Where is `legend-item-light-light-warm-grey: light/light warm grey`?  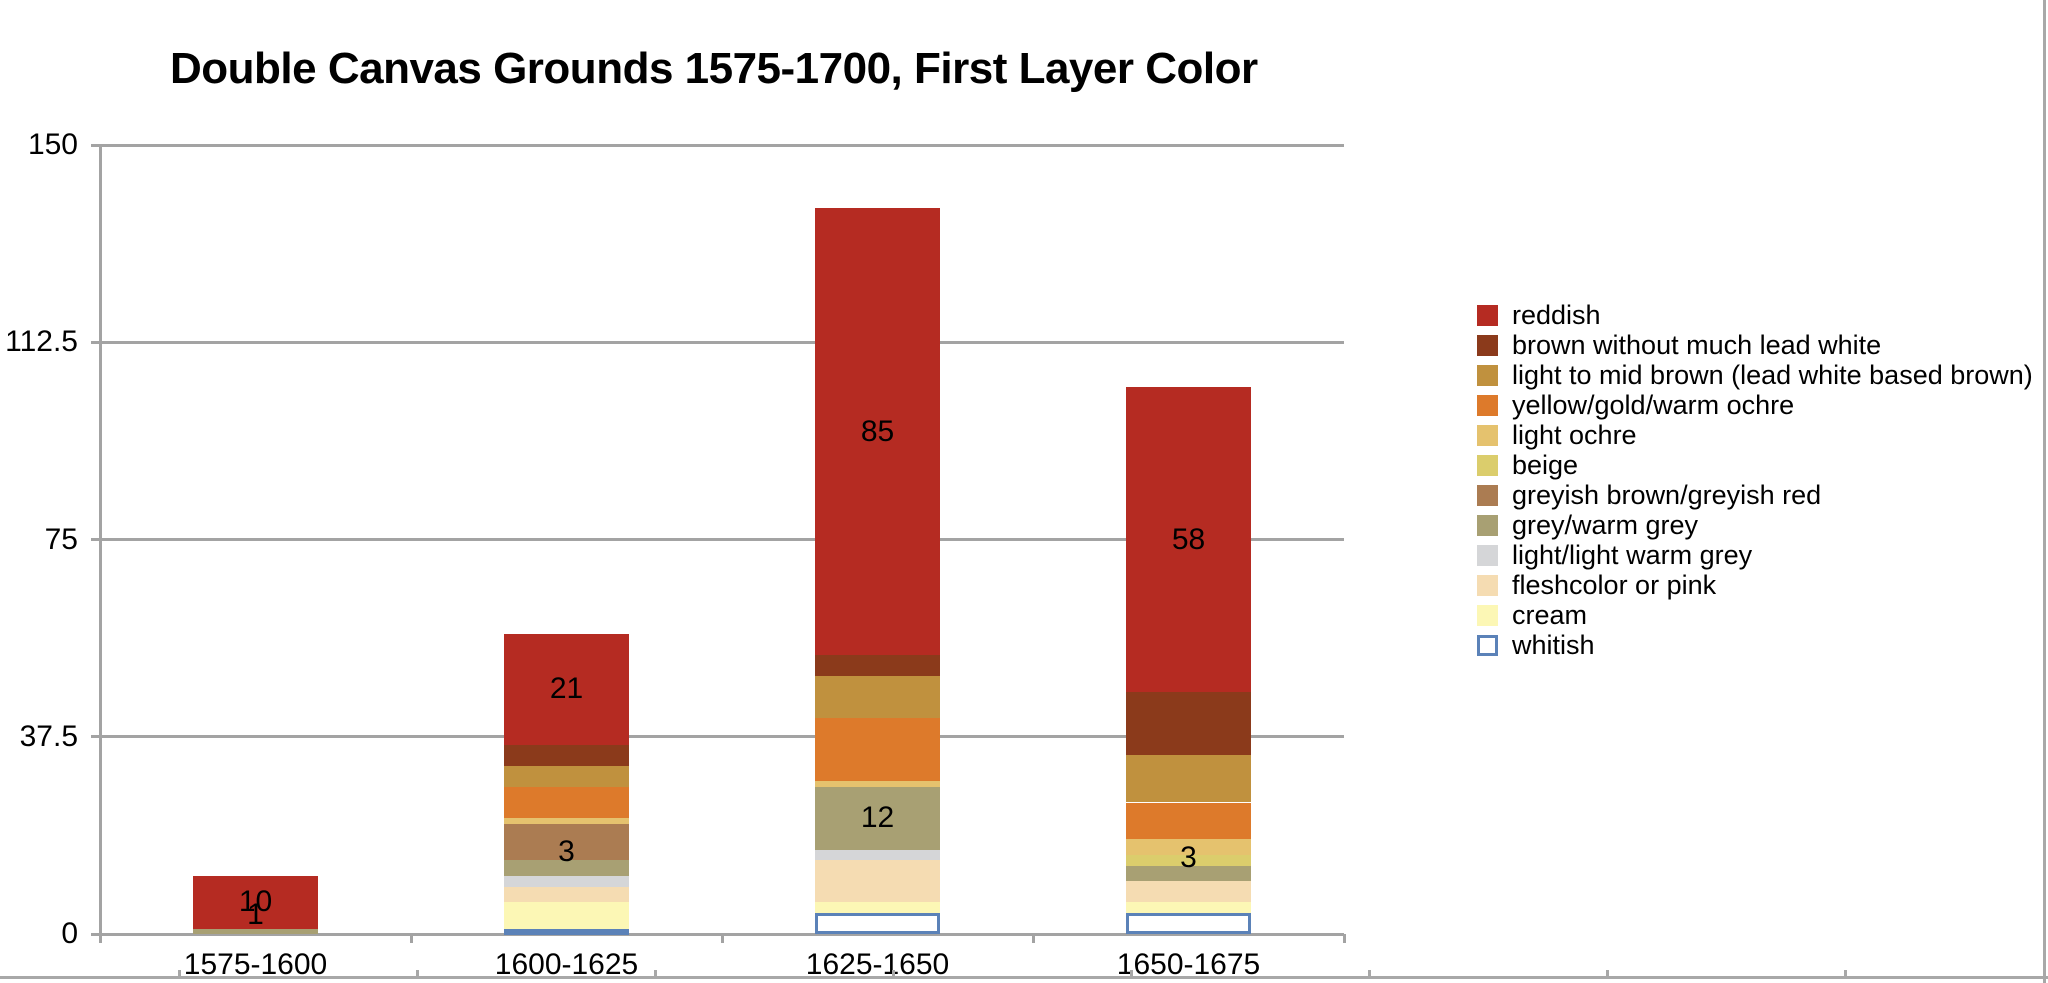 legend-item-light-light-warm-grey: light/light warm grey is located at coordinates (1614, 555).